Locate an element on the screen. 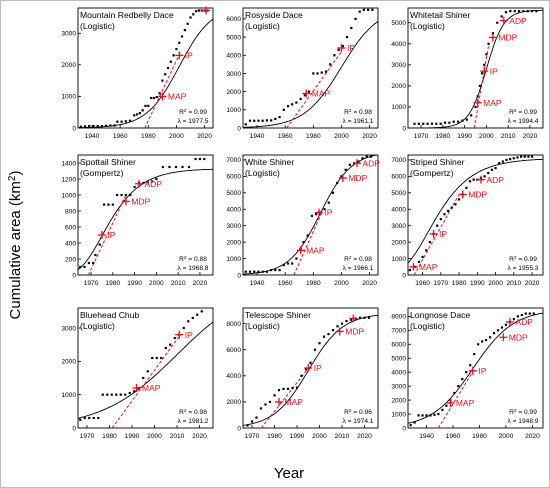 This screenshot has height=488, width=550. panel-7-xtick-label-2: 1990 is located at coordinates (297, 436).